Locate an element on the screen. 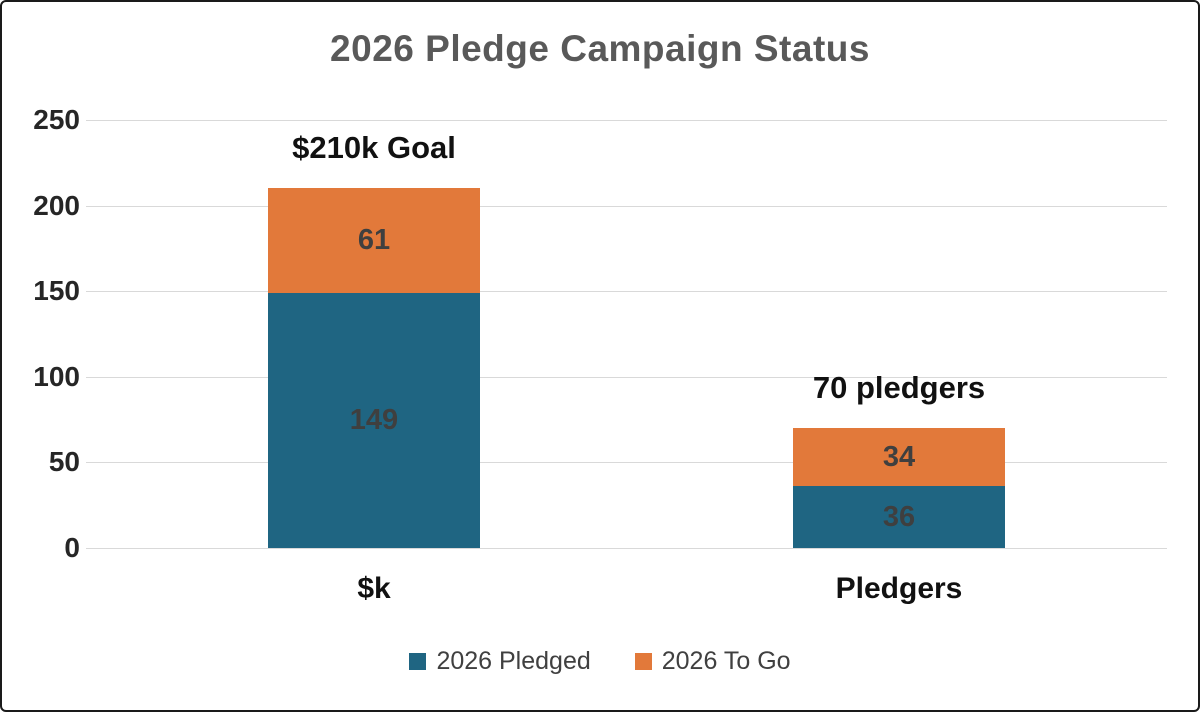 The width and height of the screenshot is (1200, 712). bar-value-label: 36 is located at coordinates (899, 516).